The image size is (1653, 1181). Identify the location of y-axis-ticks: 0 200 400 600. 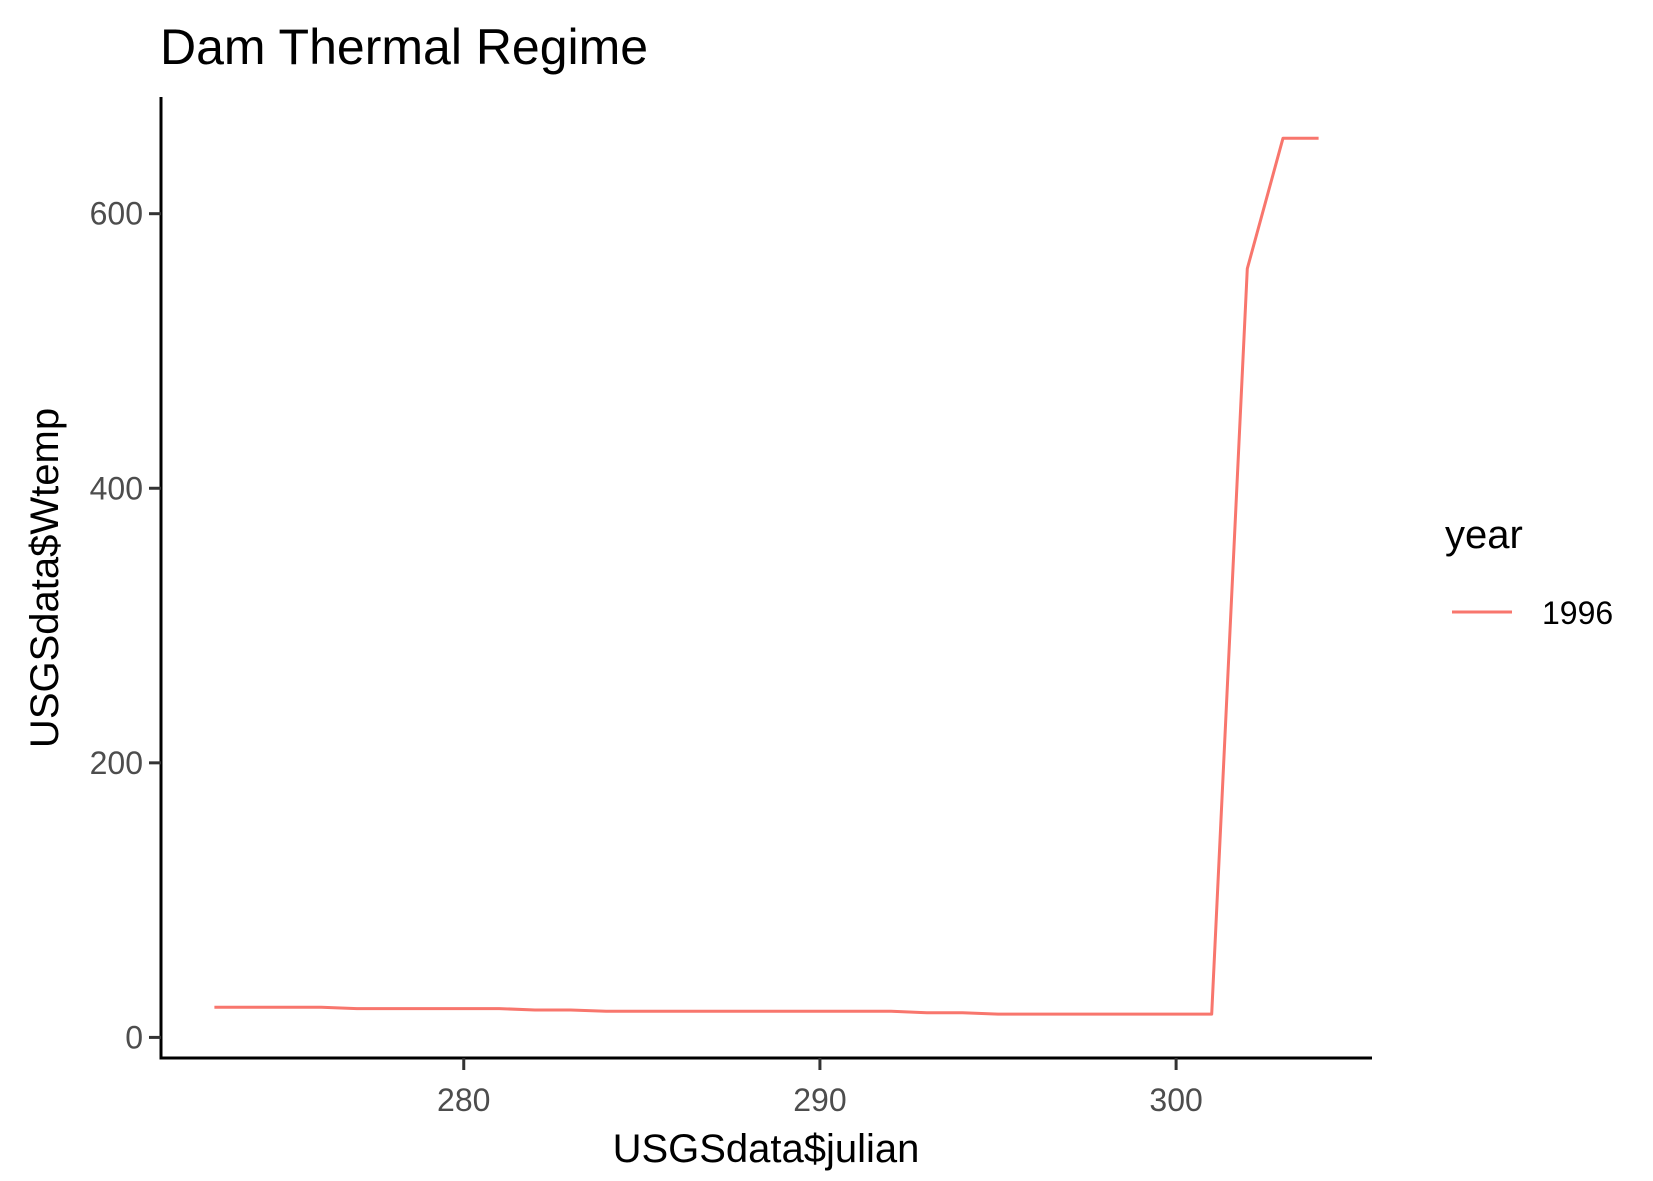
(125, 625).